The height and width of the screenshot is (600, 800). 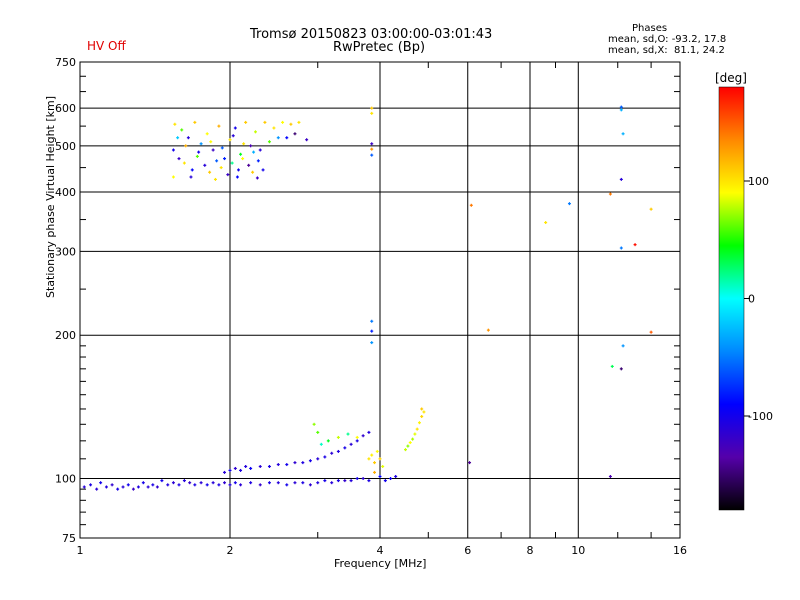 I want to click on phases-o-stats: mean, sd,O: -93.2, 17.8, so click(x=667, y=39).